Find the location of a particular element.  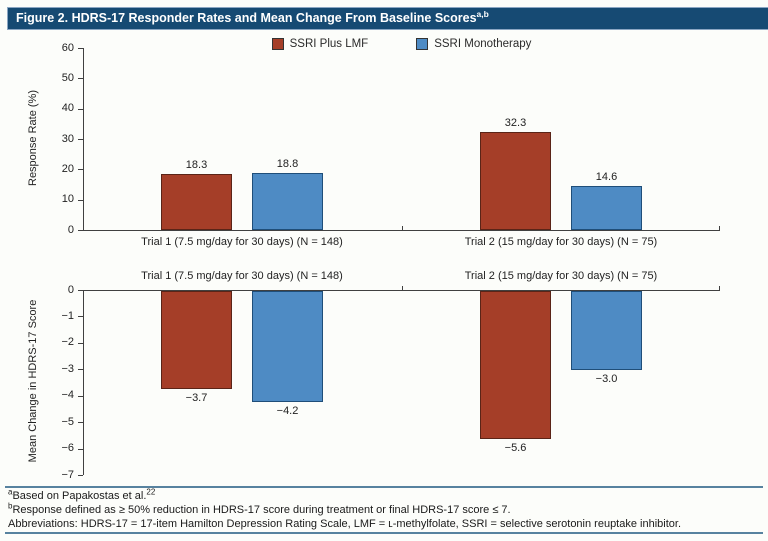

footnote-separator-rule is located at coordinates (384, 487).